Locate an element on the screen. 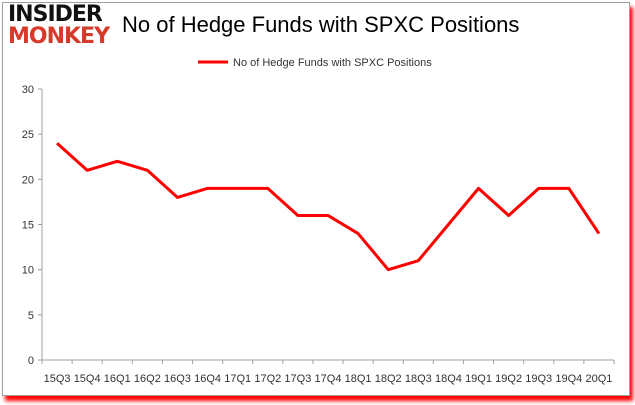 This screenshot has height=405, width=635. x-tick-label: 15Q4 is located at coordinates (87, 379).